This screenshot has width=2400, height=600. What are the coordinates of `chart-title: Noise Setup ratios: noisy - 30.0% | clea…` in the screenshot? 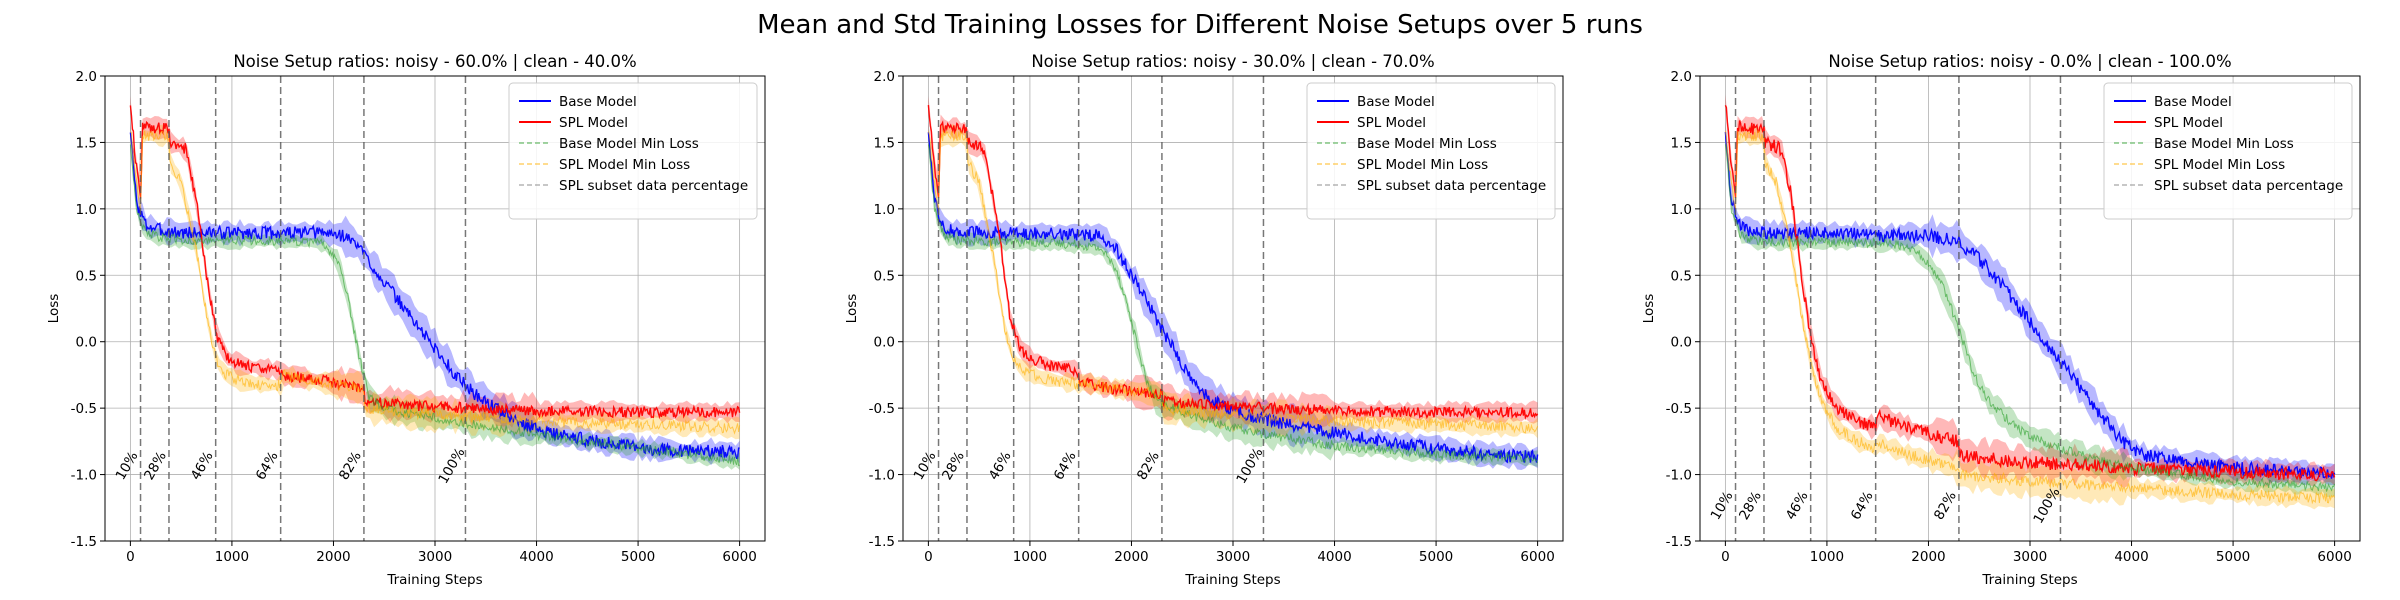 It's located at (1232, 61).